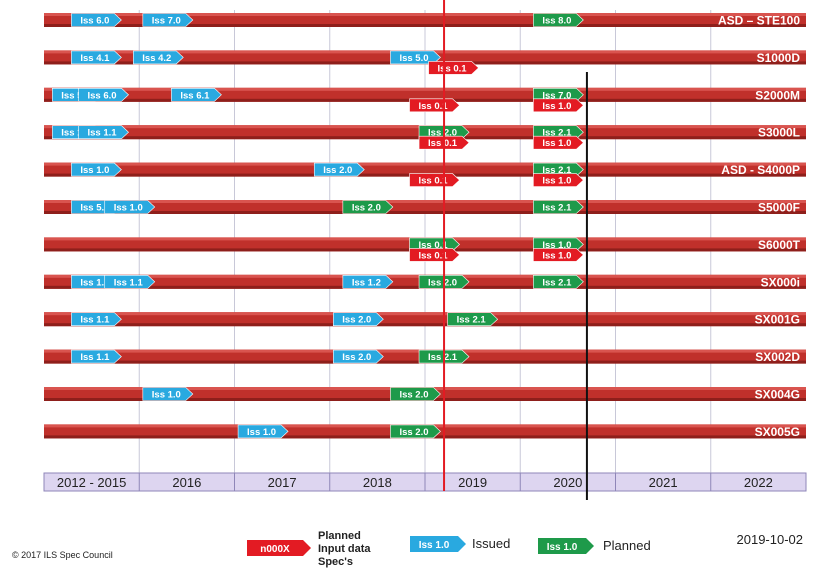 Image resolution: width=817 pixels, height=577 pixels. I want to click on input-marker: Iss 1.0, so click(558, 180).